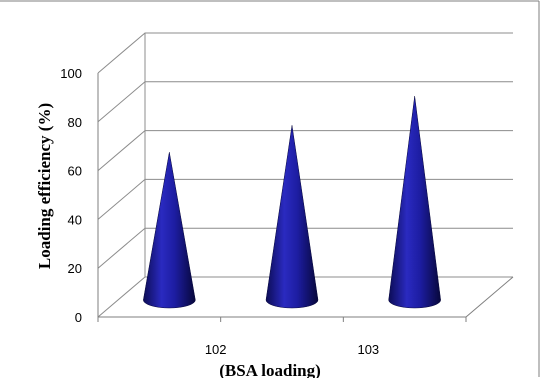 Image resolution: width=540 pixels, height=383 pixels. What do you see at coordinates (75, 122) in the screenshot?
I see `y-tick-label-80: 80` at bounding box center [75, 122].